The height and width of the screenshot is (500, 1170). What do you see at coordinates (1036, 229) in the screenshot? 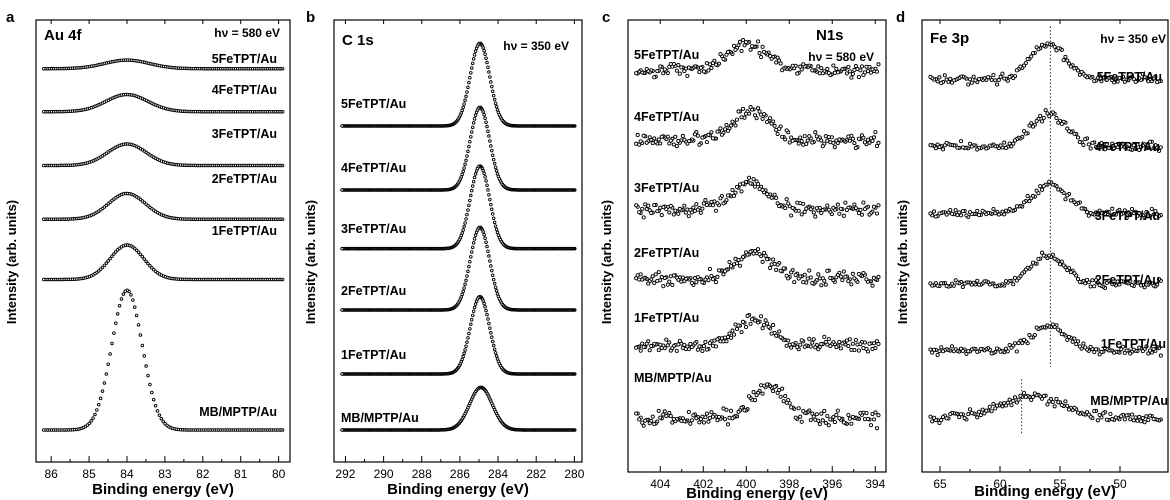
I see `guide-lines` at bounding box center [1036, 229].